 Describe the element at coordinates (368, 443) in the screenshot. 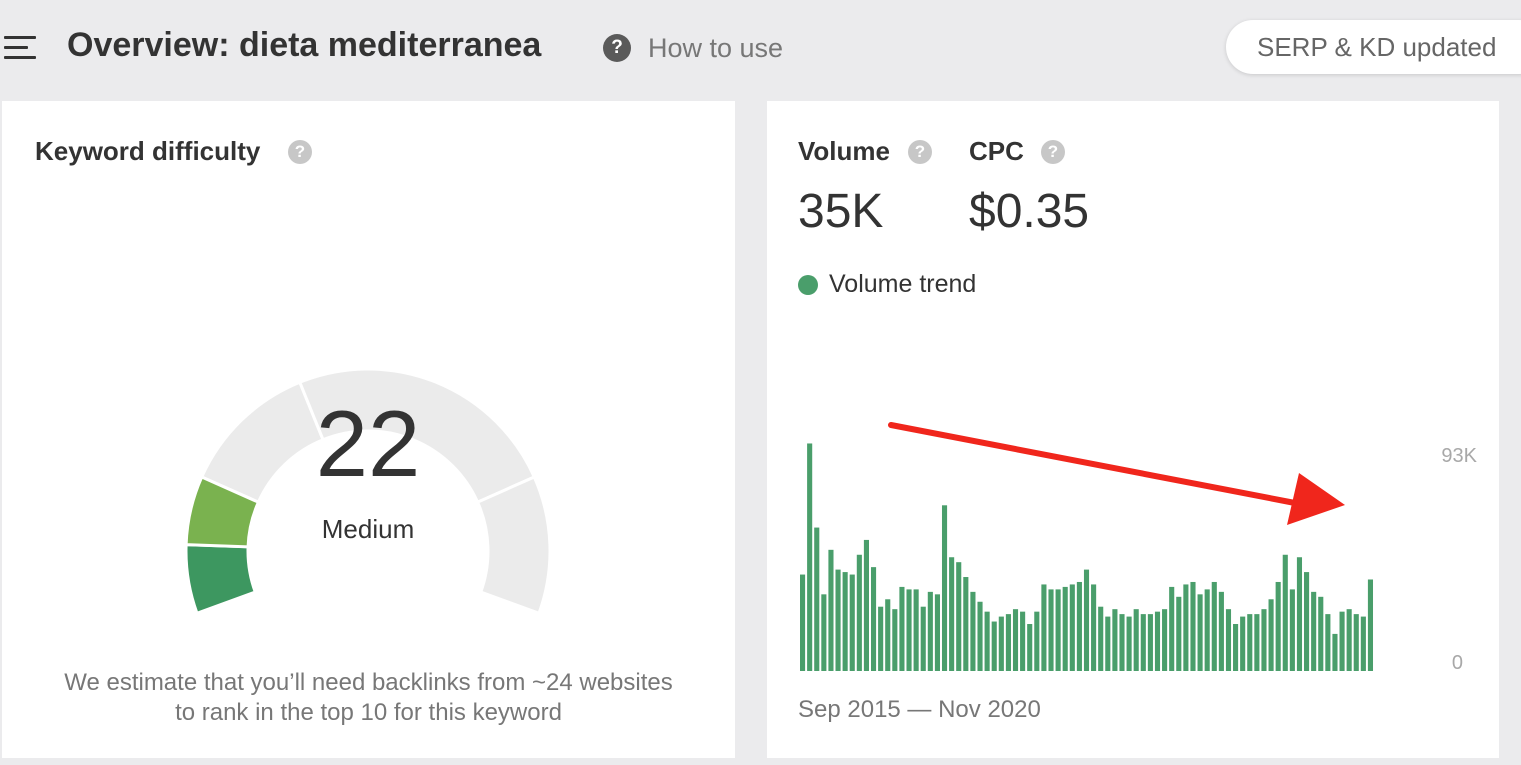

I see `difficulty-score: 22` at that location.